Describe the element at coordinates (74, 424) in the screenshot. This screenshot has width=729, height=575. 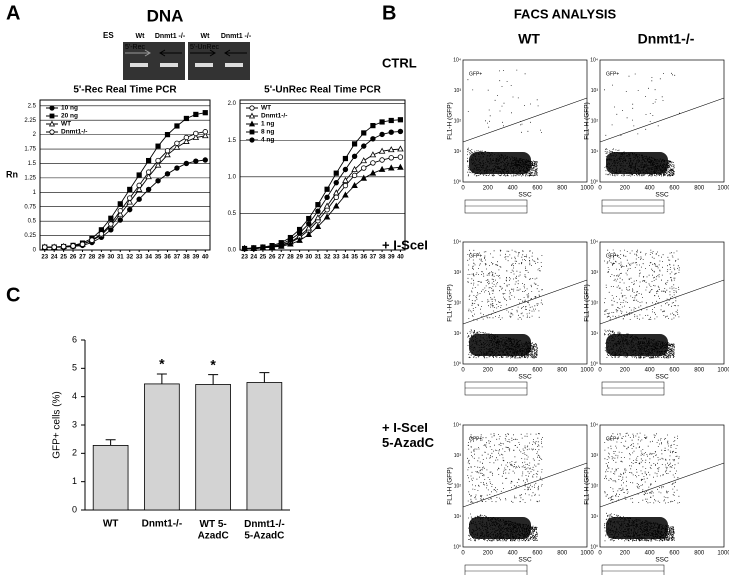
I see `y-tick-label: 3` at that location.